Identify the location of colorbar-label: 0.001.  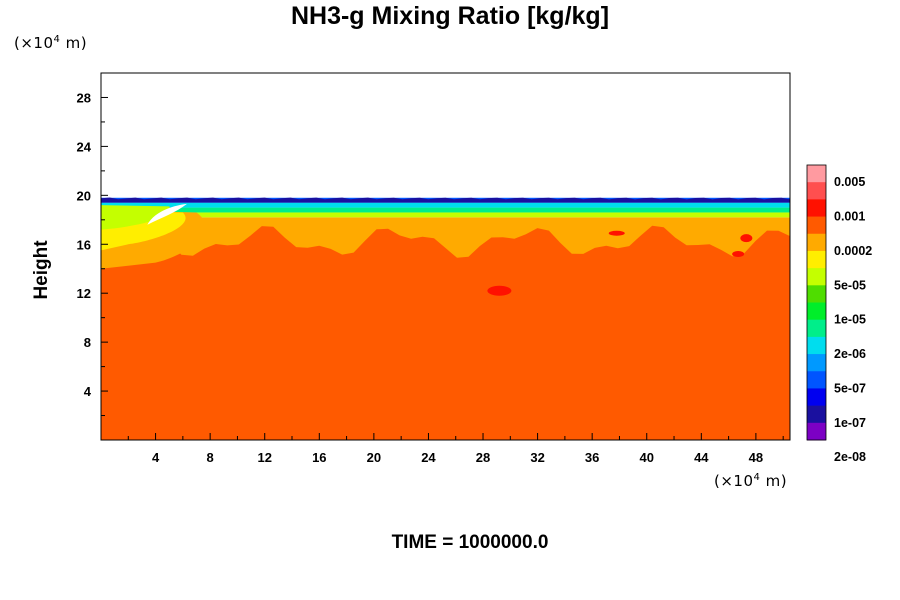
(849, 217).